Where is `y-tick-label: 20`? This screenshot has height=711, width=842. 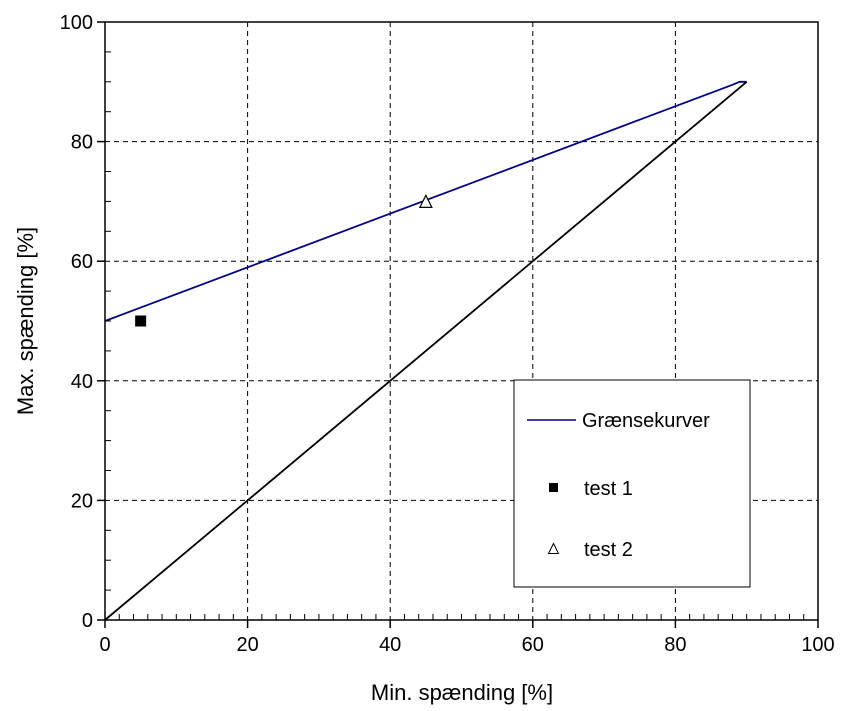 y-tick-label: 20 is located at coordinates (82, 501).